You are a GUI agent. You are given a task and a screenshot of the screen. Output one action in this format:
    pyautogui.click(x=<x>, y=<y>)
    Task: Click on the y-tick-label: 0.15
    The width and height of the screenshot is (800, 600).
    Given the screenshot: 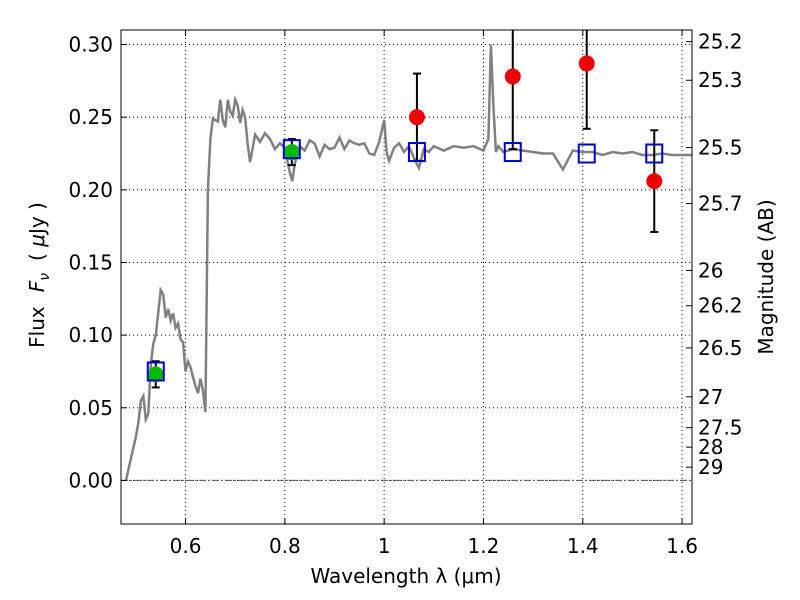 What is the action you would take?
    pyautogui.click(x=90, y=262)
    